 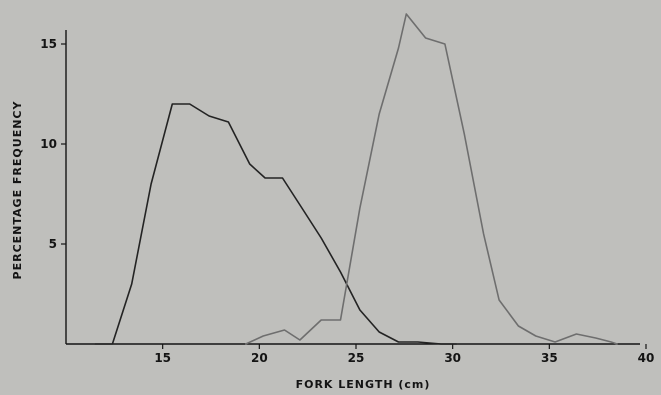 I want to click on x-tick-label: 20, so click(x=259, y=358).